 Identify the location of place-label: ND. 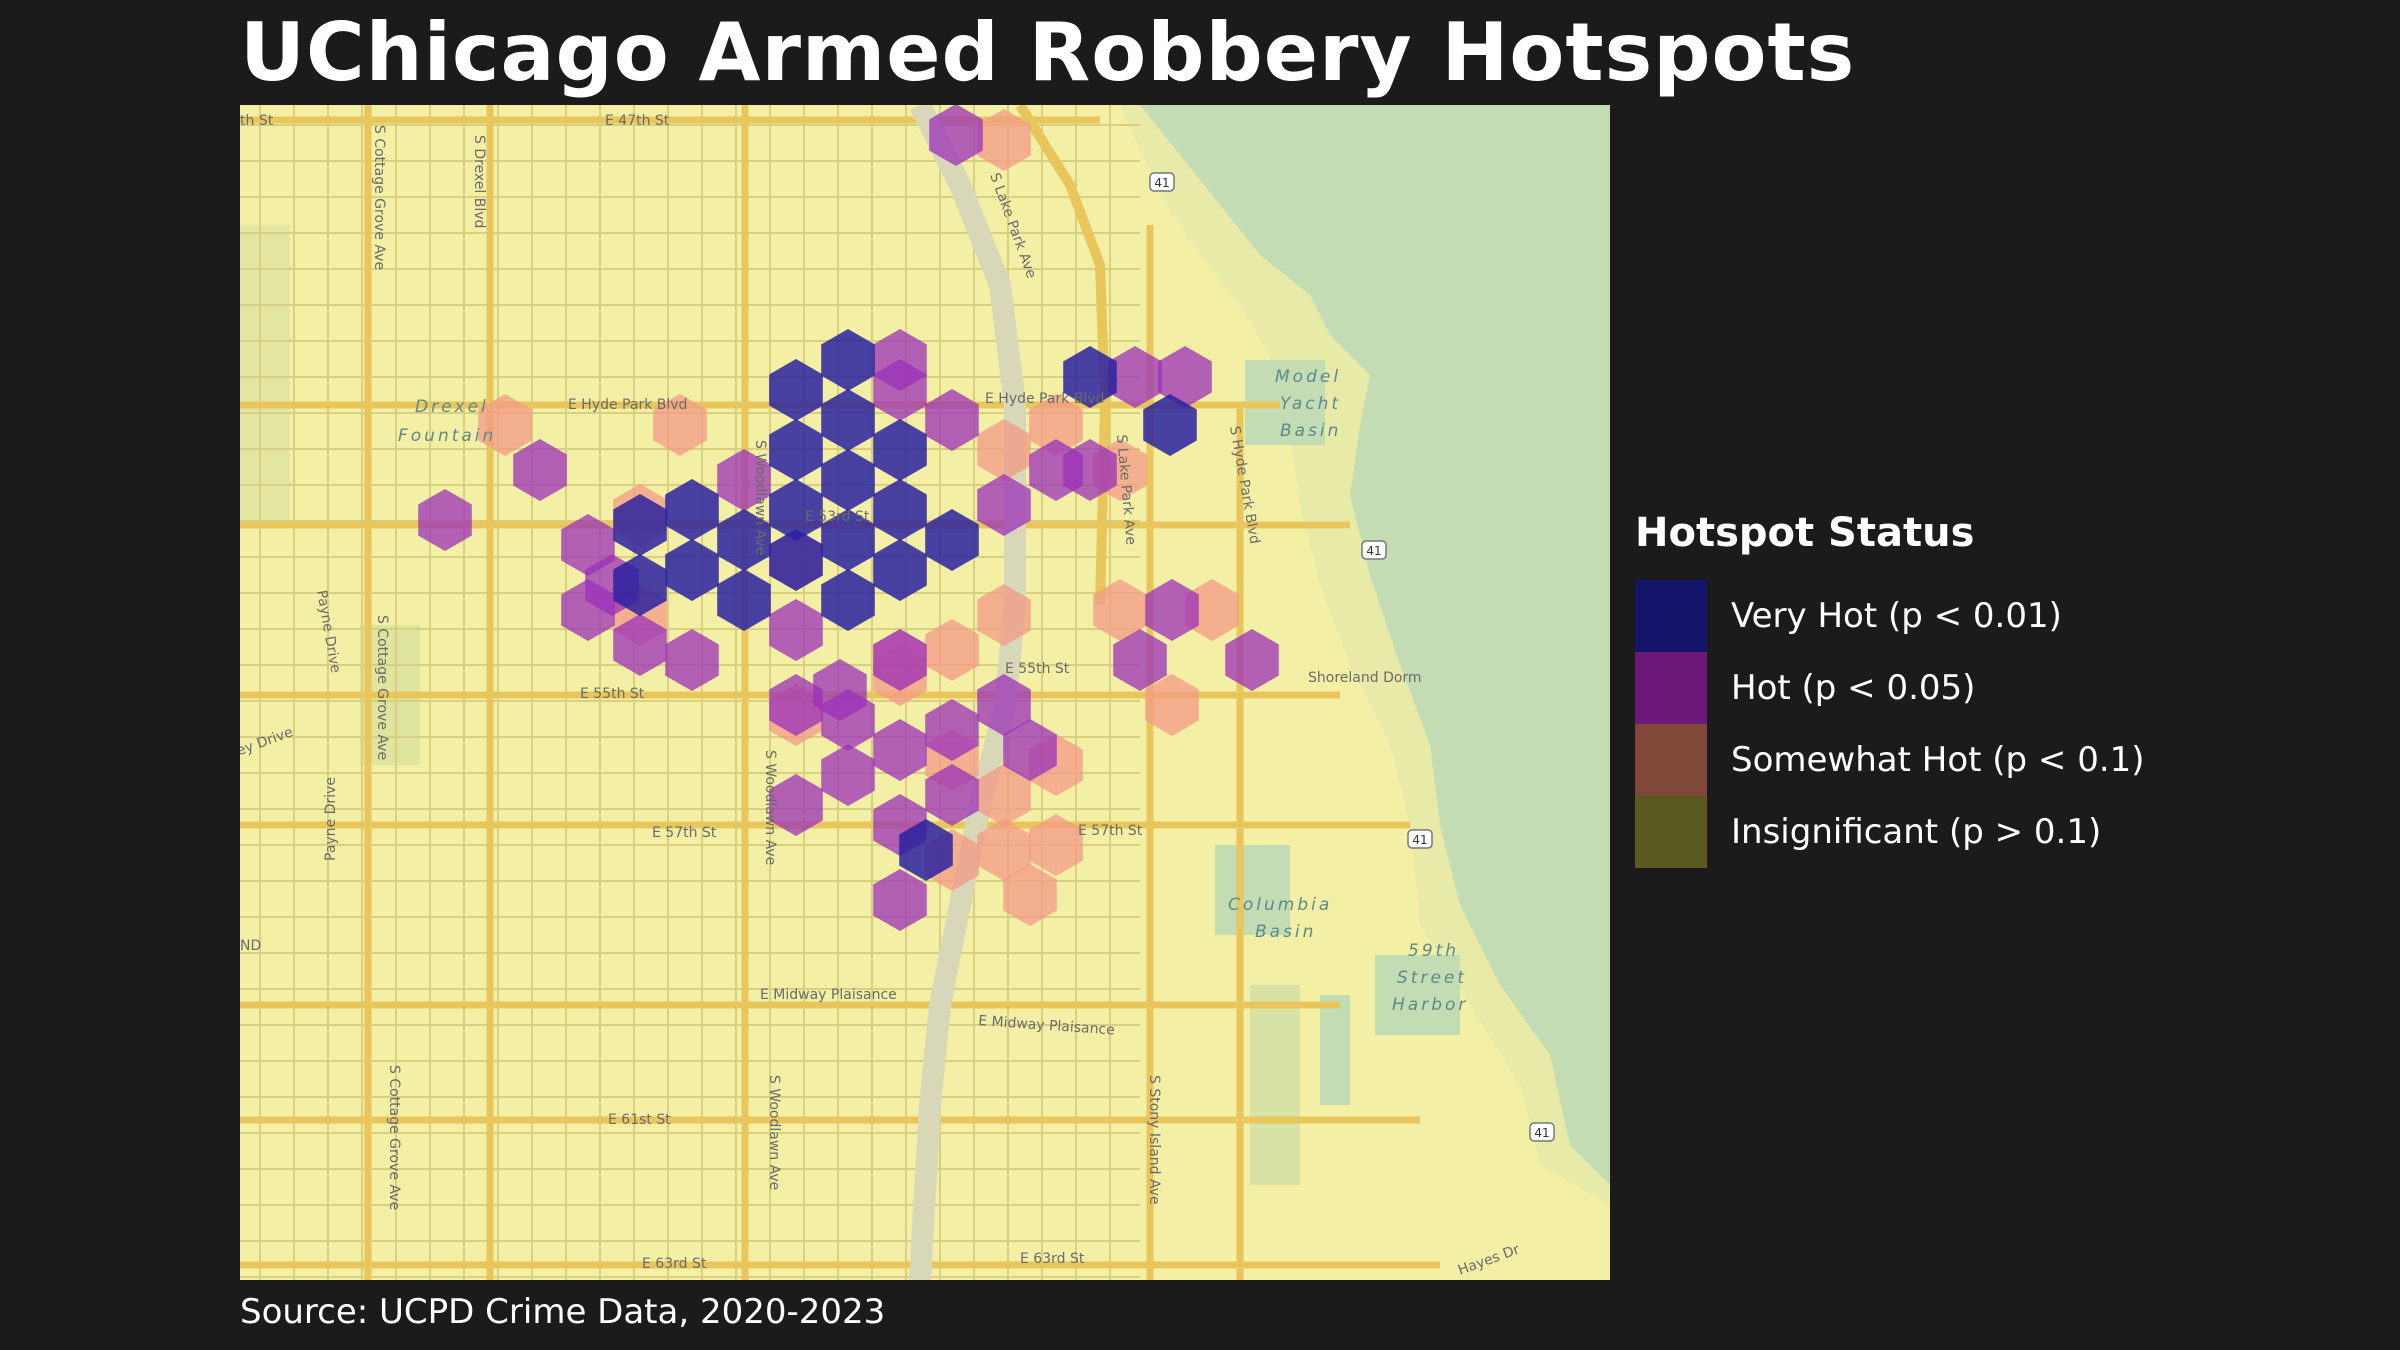
(250, 946).